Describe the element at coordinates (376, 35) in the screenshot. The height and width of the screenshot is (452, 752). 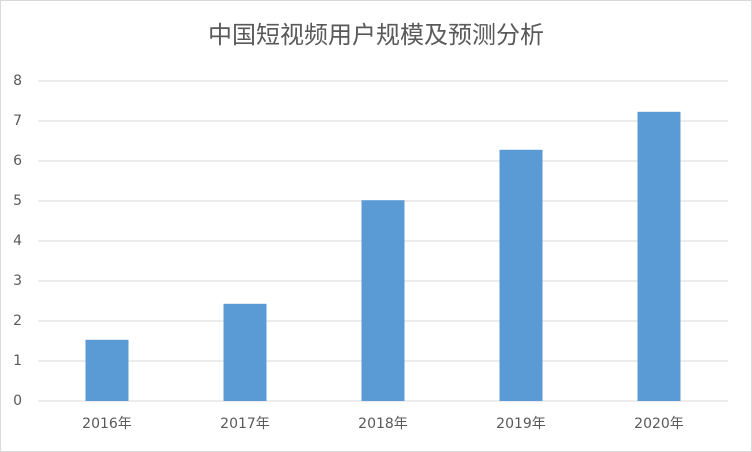
I see `chart-title: 中国短视频用户规模及预测分析` at that location.